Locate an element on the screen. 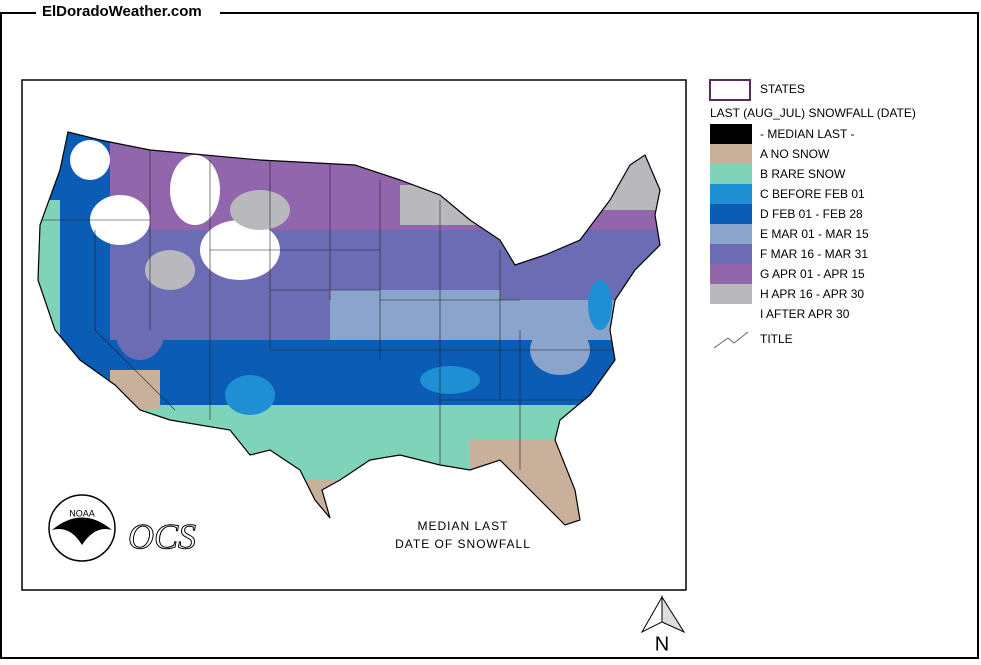 The image size is (981, 665). noaa-logo: NOAA is located at coordinates (82, 528).